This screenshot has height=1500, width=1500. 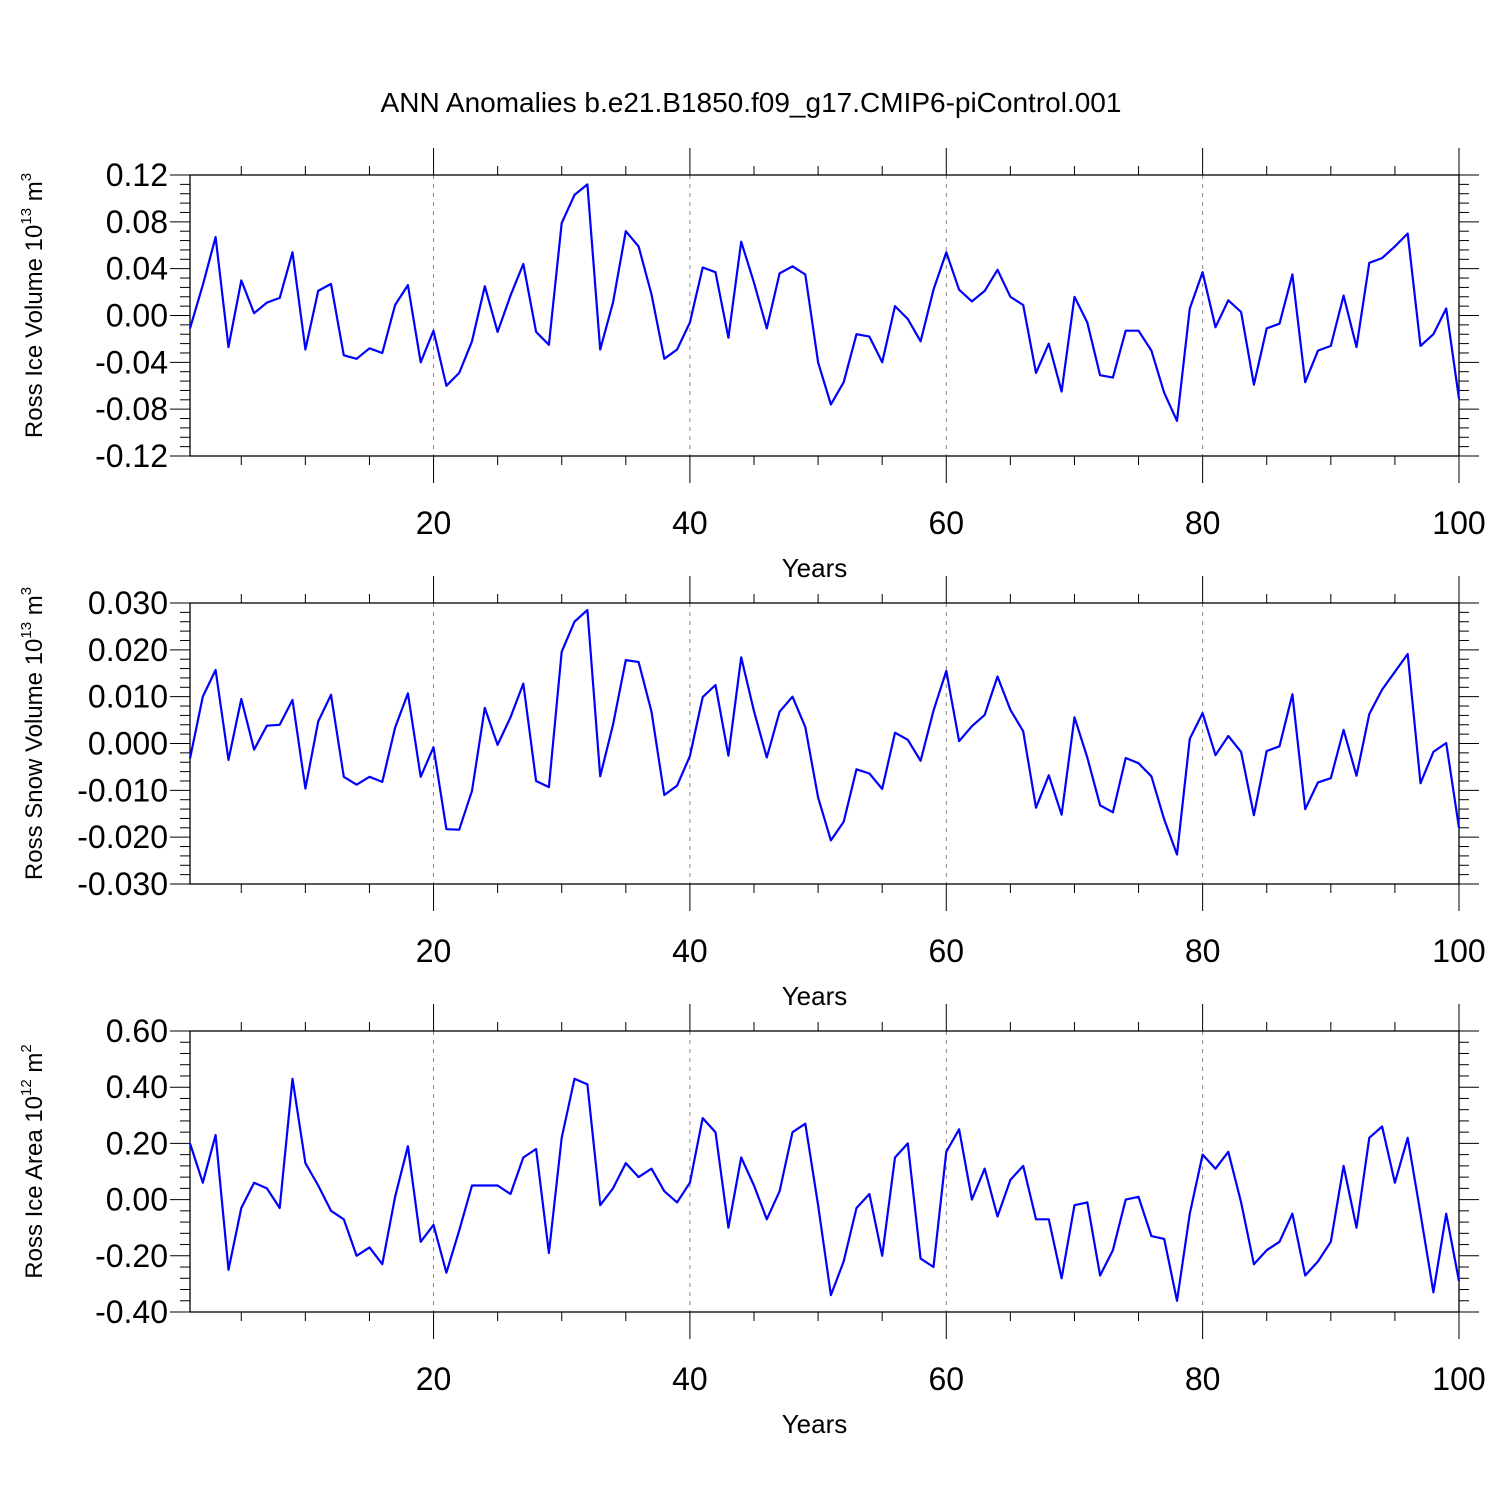 I want to click on y-tick-label: -0.04, so click(x=131, y=362).